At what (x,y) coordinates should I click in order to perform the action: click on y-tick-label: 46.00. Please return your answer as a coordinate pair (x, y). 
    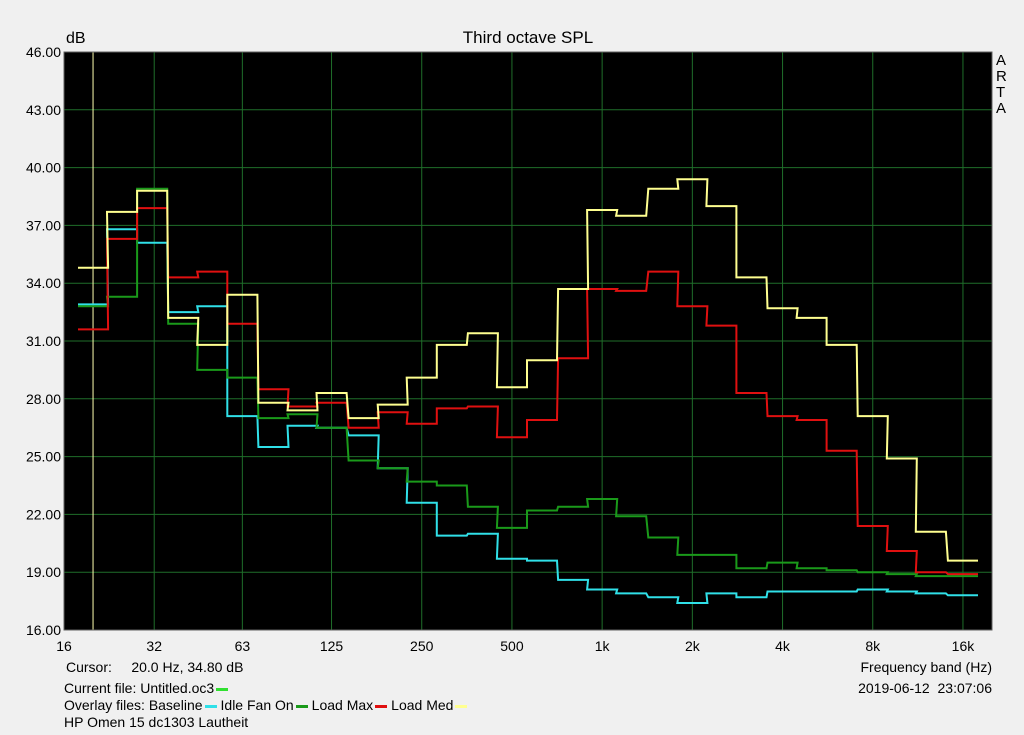
    Looking at the image, I should click on (43, 52).